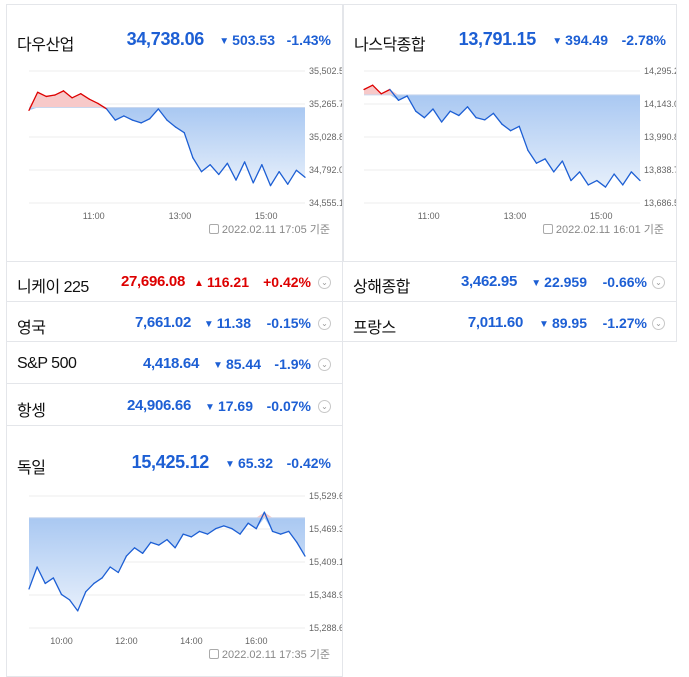 Image resolution: width=689 pixels, height=677 pixels. I want to click on index-percent: -1.27%, so click(624, 323).